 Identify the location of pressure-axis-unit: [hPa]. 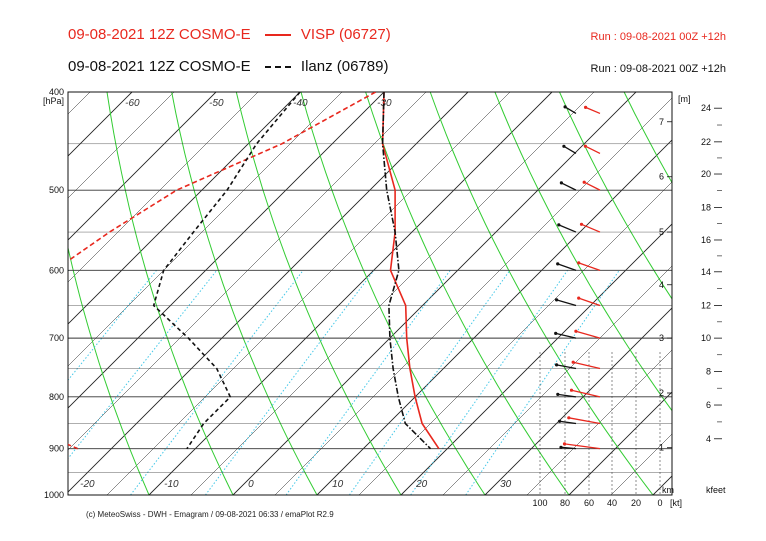
(53, 101).